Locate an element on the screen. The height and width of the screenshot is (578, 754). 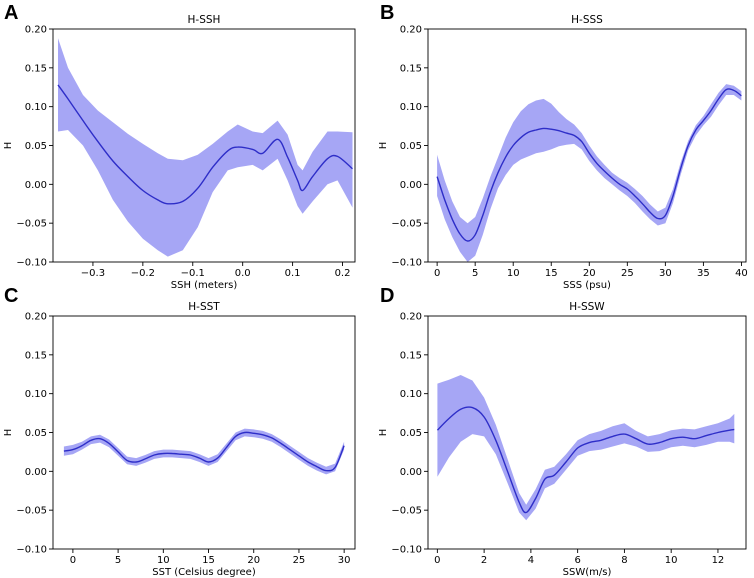
x-tick-label-c: 0 is located at coordinates (73, 560).